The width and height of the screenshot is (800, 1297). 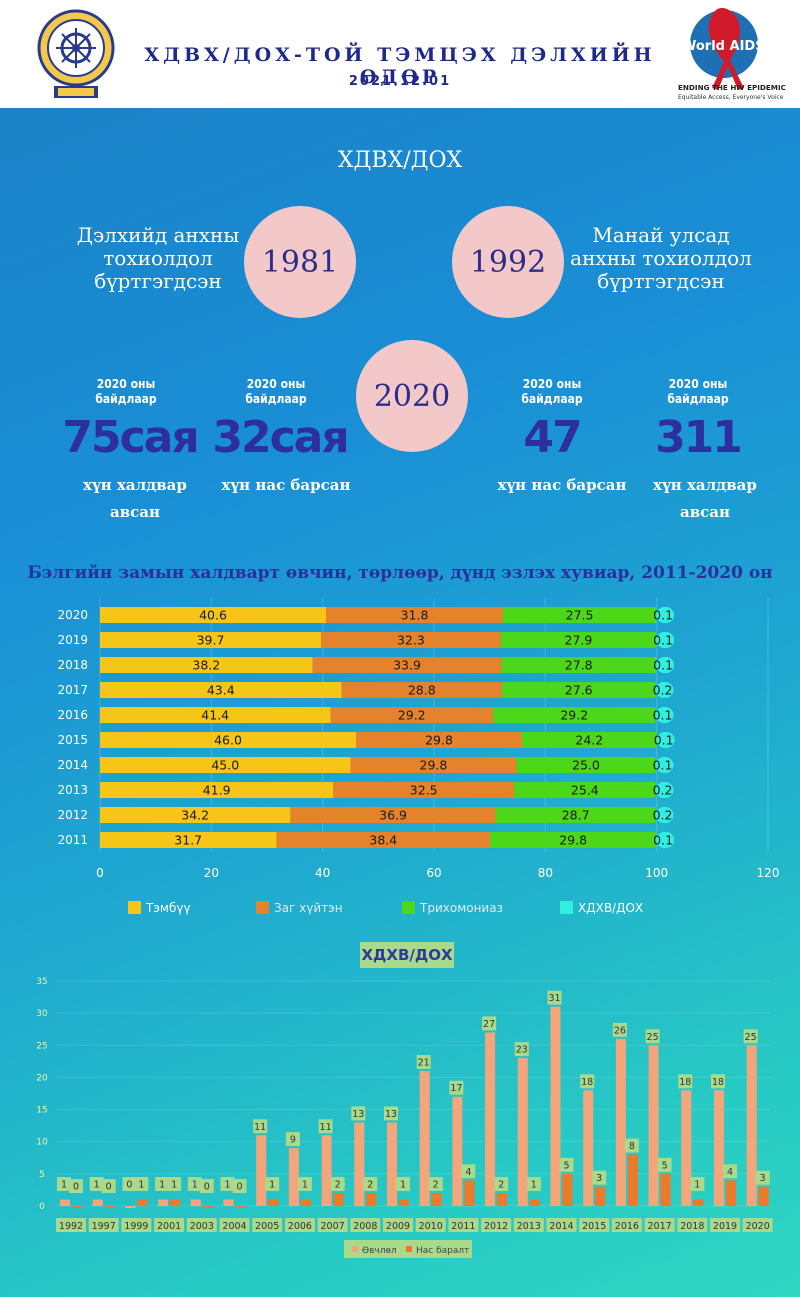 What do you see at coordinates (308, 908) in the screenshot?
I see `legend-label: Заг хүйтэн` at bounding box center [308, 908].